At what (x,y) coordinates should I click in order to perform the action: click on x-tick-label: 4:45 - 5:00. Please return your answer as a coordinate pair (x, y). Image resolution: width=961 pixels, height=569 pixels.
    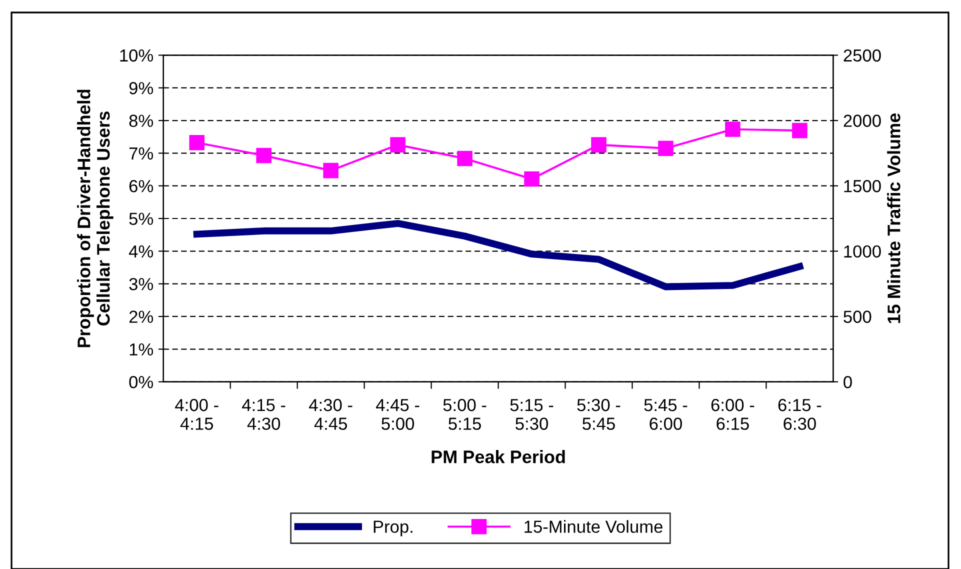
    Looking at the image, I should click on (398, 414).